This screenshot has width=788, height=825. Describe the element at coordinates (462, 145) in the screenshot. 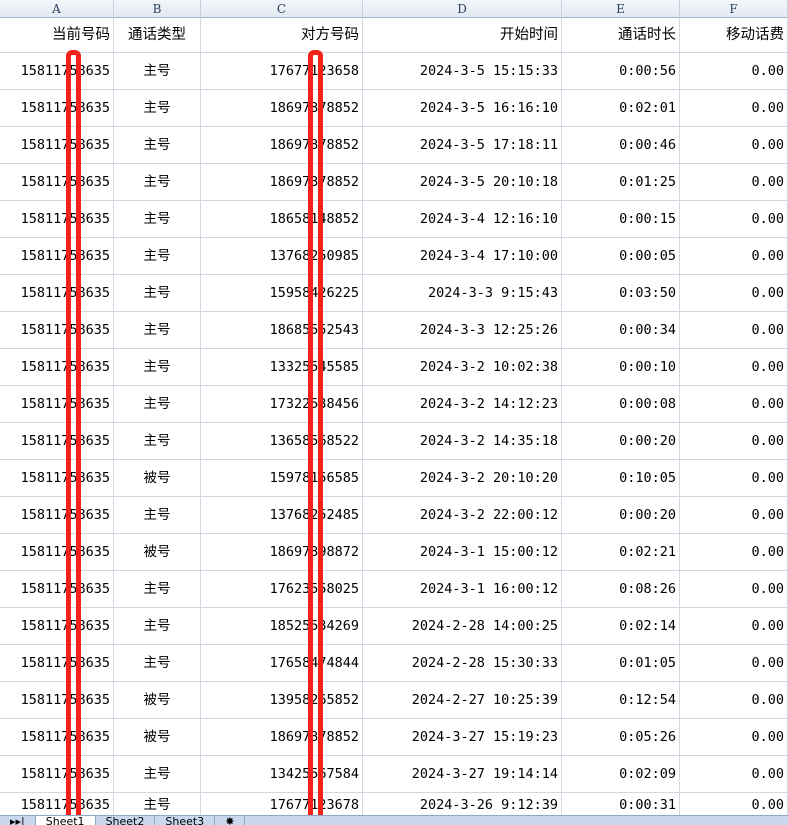

I see `start-time-cell: 2024-3-5 17:18:11` at that location.